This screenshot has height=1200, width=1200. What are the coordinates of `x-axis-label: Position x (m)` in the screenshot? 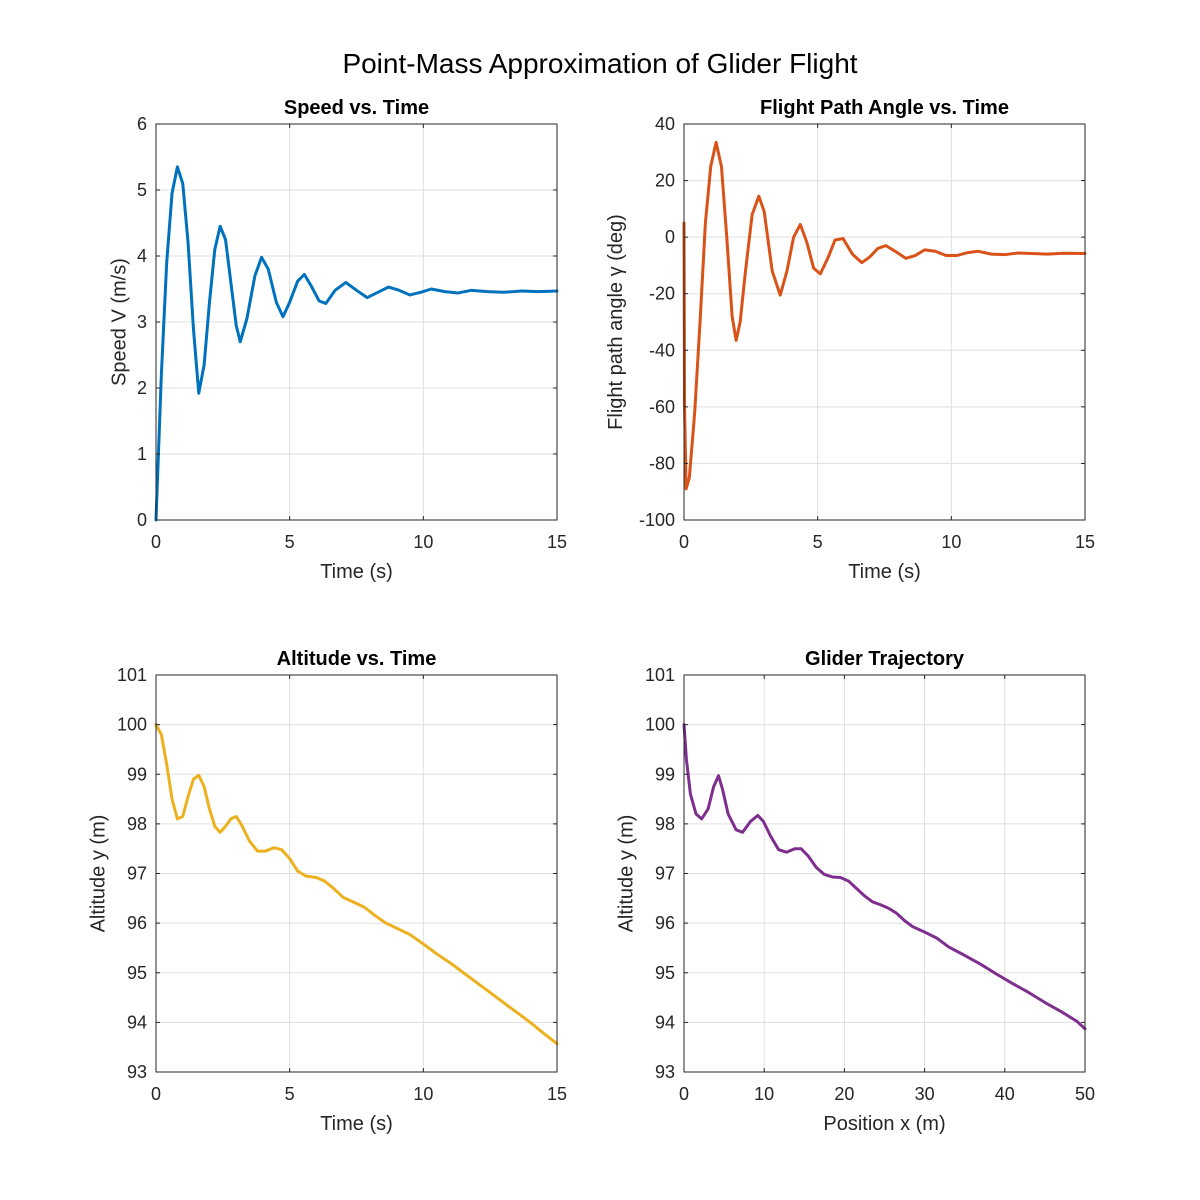 It's located at (884, 1124).